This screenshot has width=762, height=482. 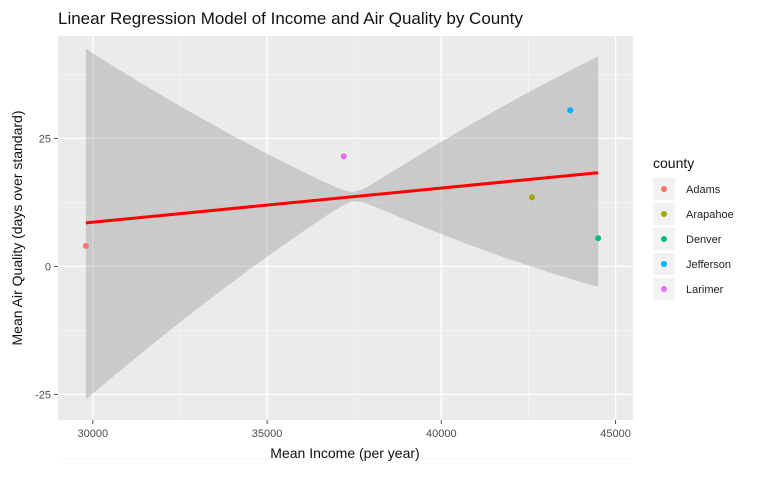 I want to click on y-tick-label: 0, so click(x=48, y=267).